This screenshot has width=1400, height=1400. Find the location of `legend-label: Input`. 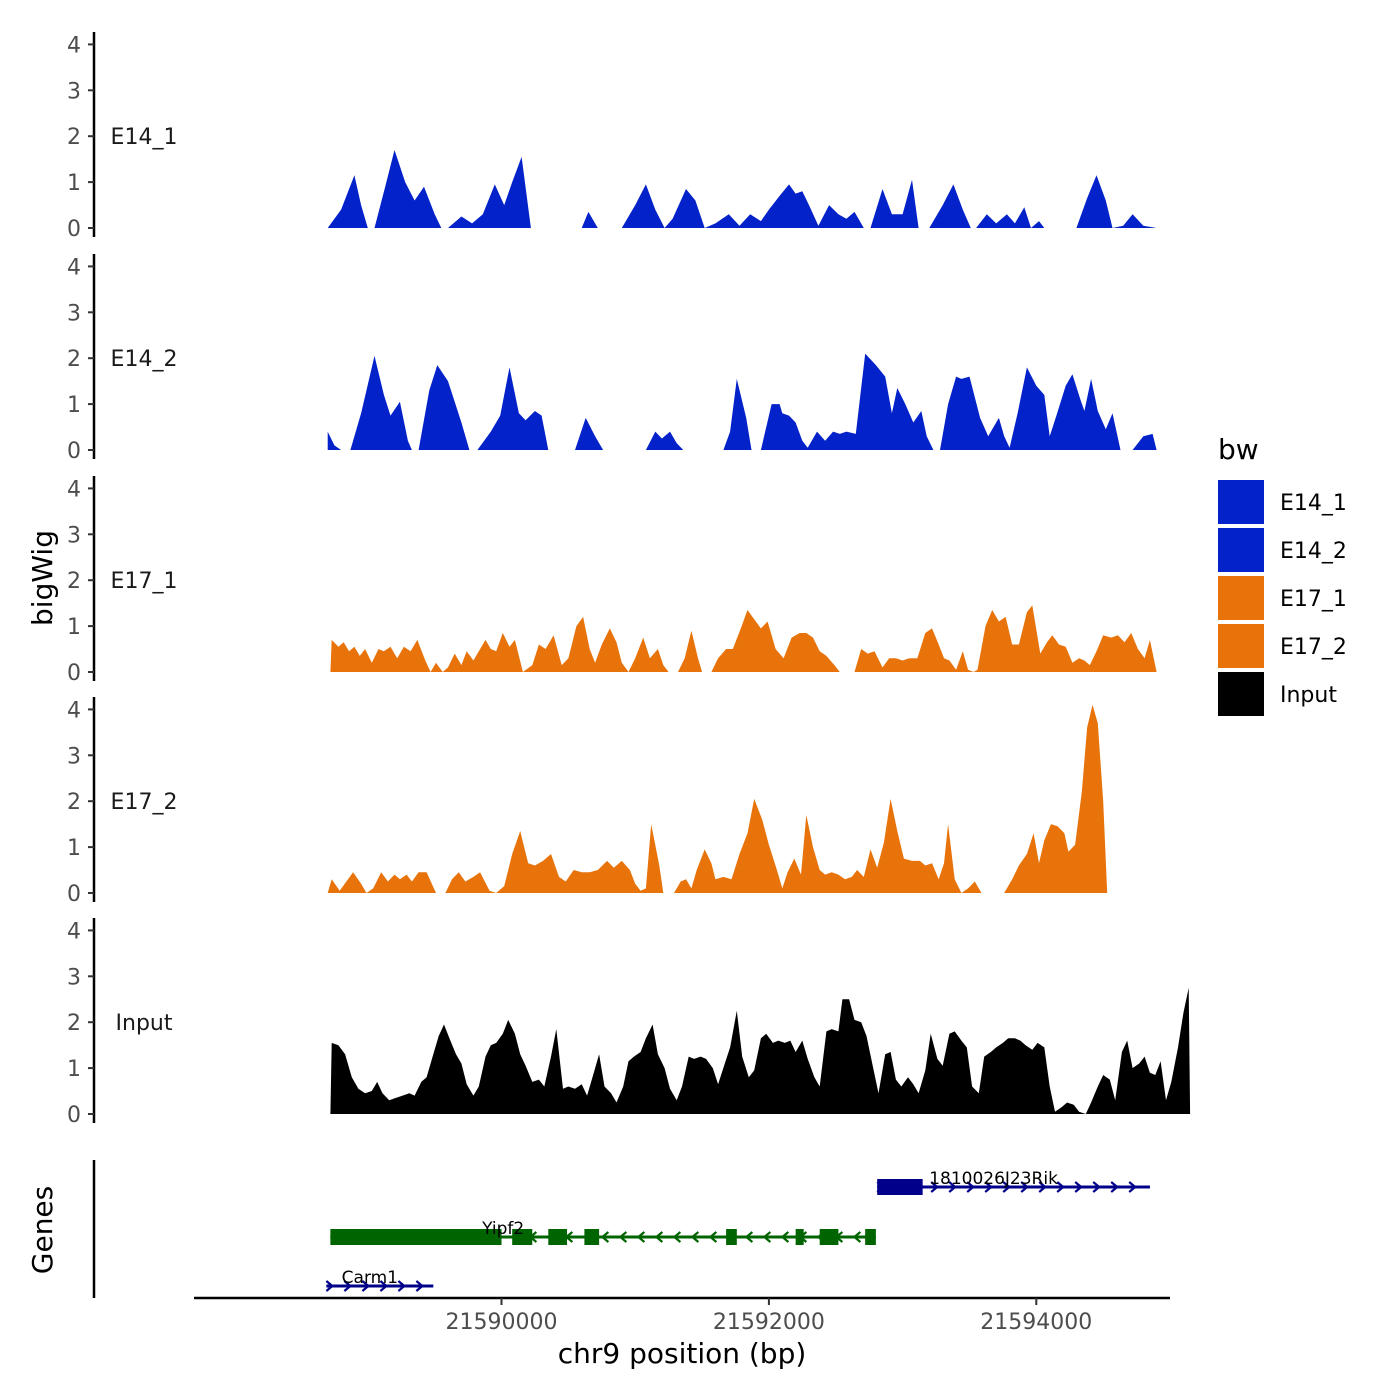

legend-label: Input is located at coordinates (1308, 695).